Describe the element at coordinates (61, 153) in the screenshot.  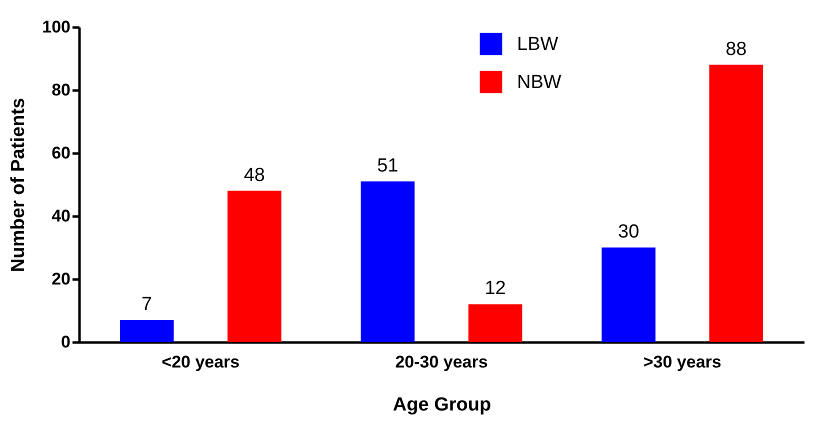
I see `y-tick-label: 60` at that location.